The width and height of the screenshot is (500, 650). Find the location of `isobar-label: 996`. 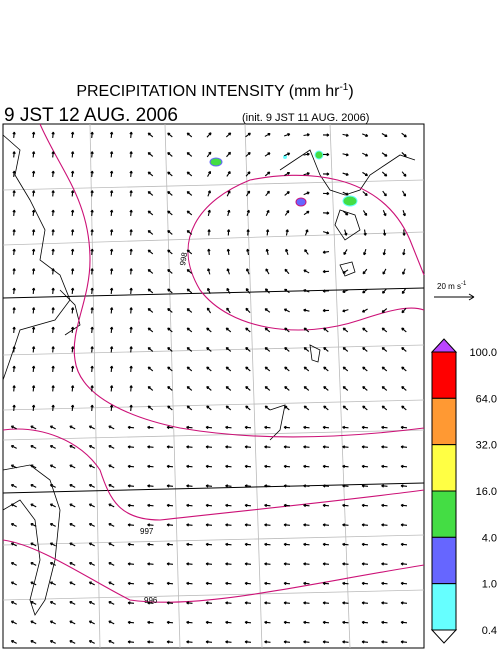

isobar-label: 996 is located at coordinates (151, 600).